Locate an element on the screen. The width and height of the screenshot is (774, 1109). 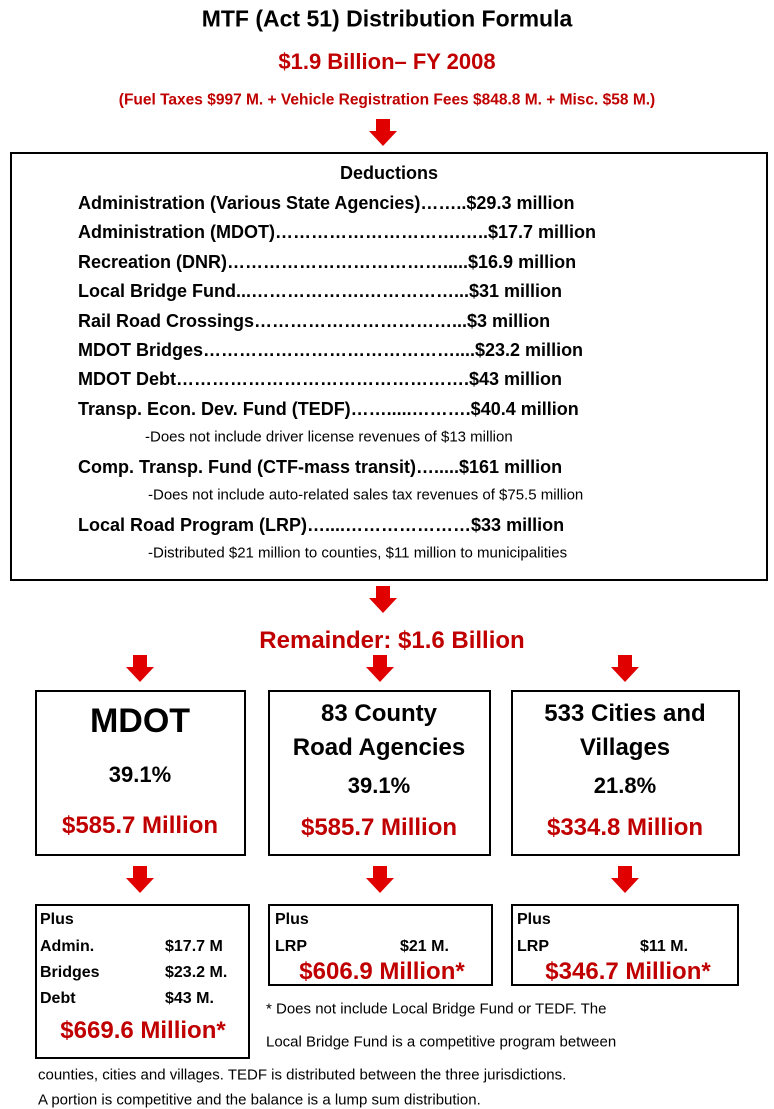
plus-value: $17.7 M is located at coordinates (194, 946).